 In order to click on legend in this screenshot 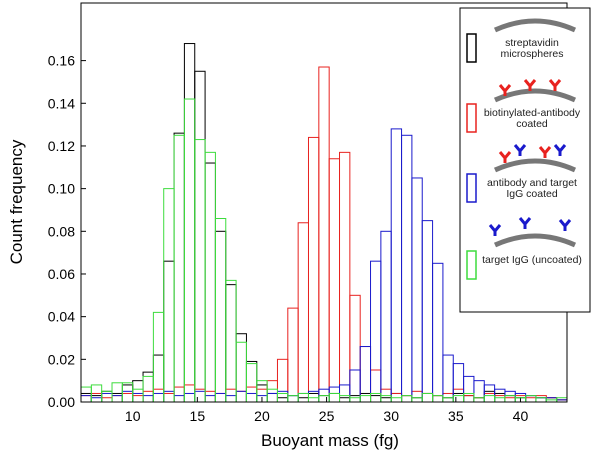, I will do `click(525, 160)`.